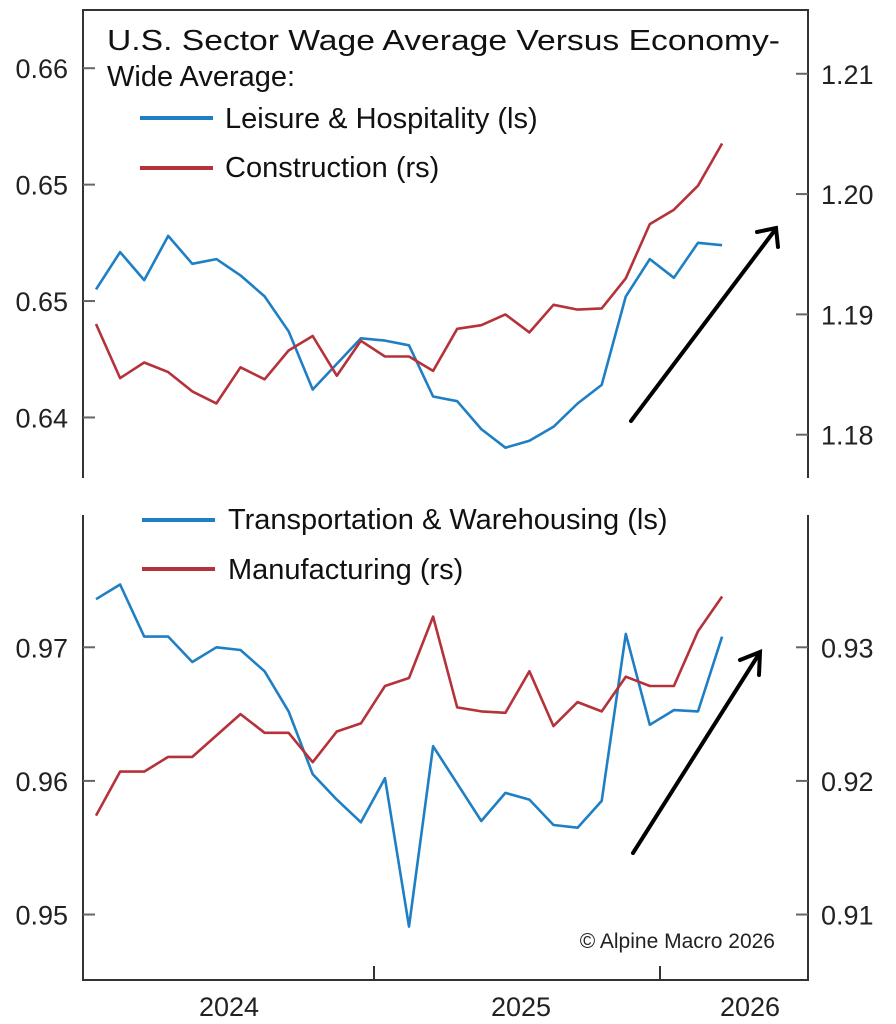 Image resolution: width=896 pixels, height=1024 pixels. What do you see at coordinates (521, 1007) in the screenshot?
I see `x-label-2025: 2025` at bounding box center [521, 1007].